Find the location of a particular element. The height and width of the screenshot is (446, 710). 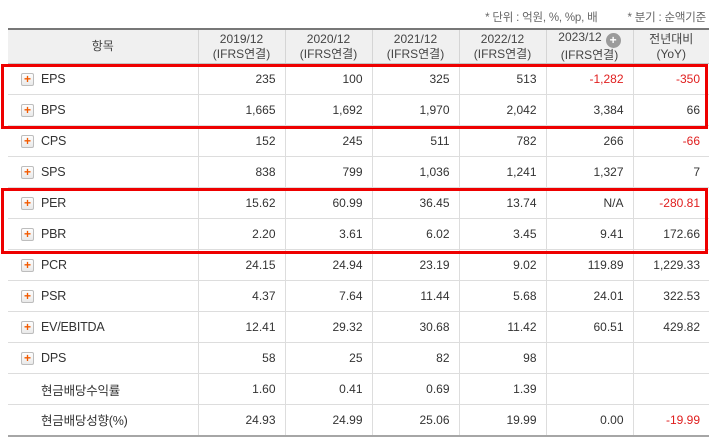

row-label-cell: 현금배당수익률 is located at coordinates (103, 389).